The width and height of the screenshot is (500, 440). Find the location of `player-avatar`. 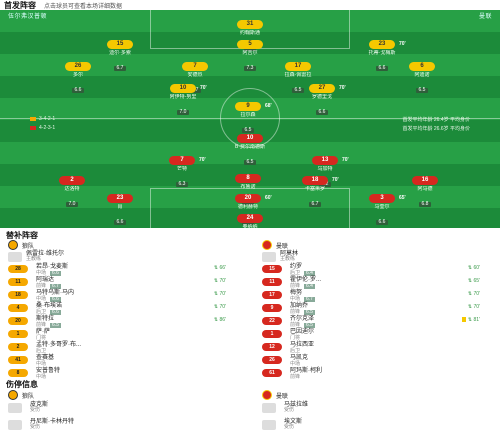

player-avatar is located at coordinates (15, 407).